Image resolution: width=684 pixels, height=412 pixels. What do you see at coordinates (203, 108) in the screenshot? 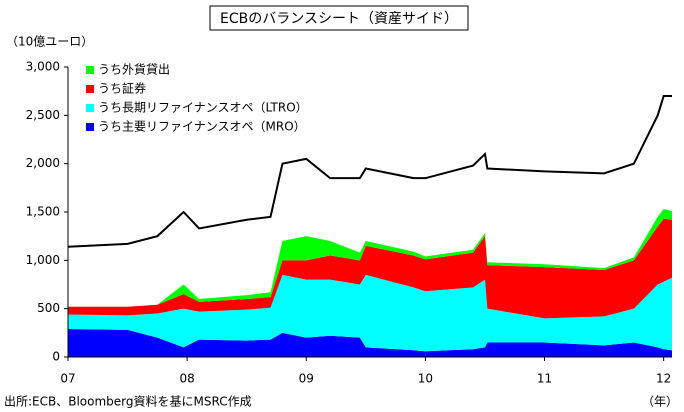
I see `legend-label: うち長期リファイナンスオペ（LTRO）` at bounding box center [203, 108].